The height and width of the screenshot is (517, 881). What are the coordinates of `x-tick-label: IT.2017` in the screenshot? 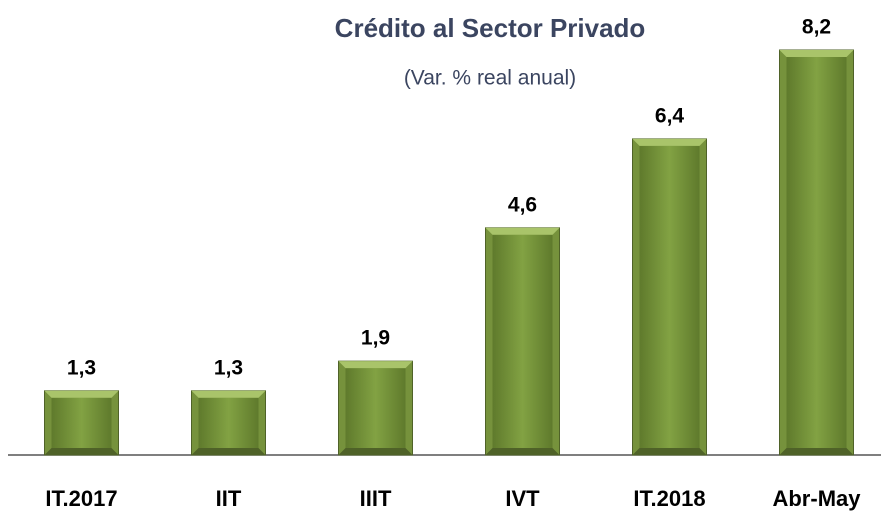 It's located at (81, 498).